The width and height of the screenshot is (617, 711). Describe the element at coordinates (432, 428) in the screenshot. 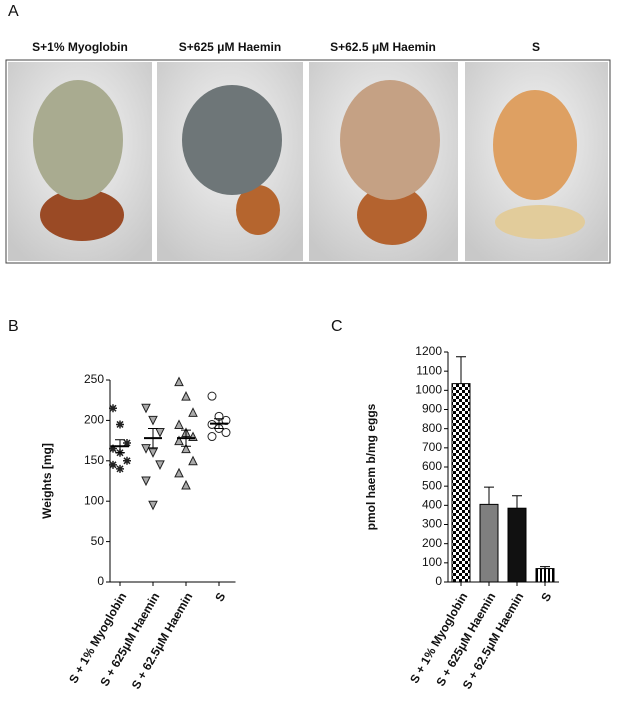

I see `y-tick-label: 800` at that location.